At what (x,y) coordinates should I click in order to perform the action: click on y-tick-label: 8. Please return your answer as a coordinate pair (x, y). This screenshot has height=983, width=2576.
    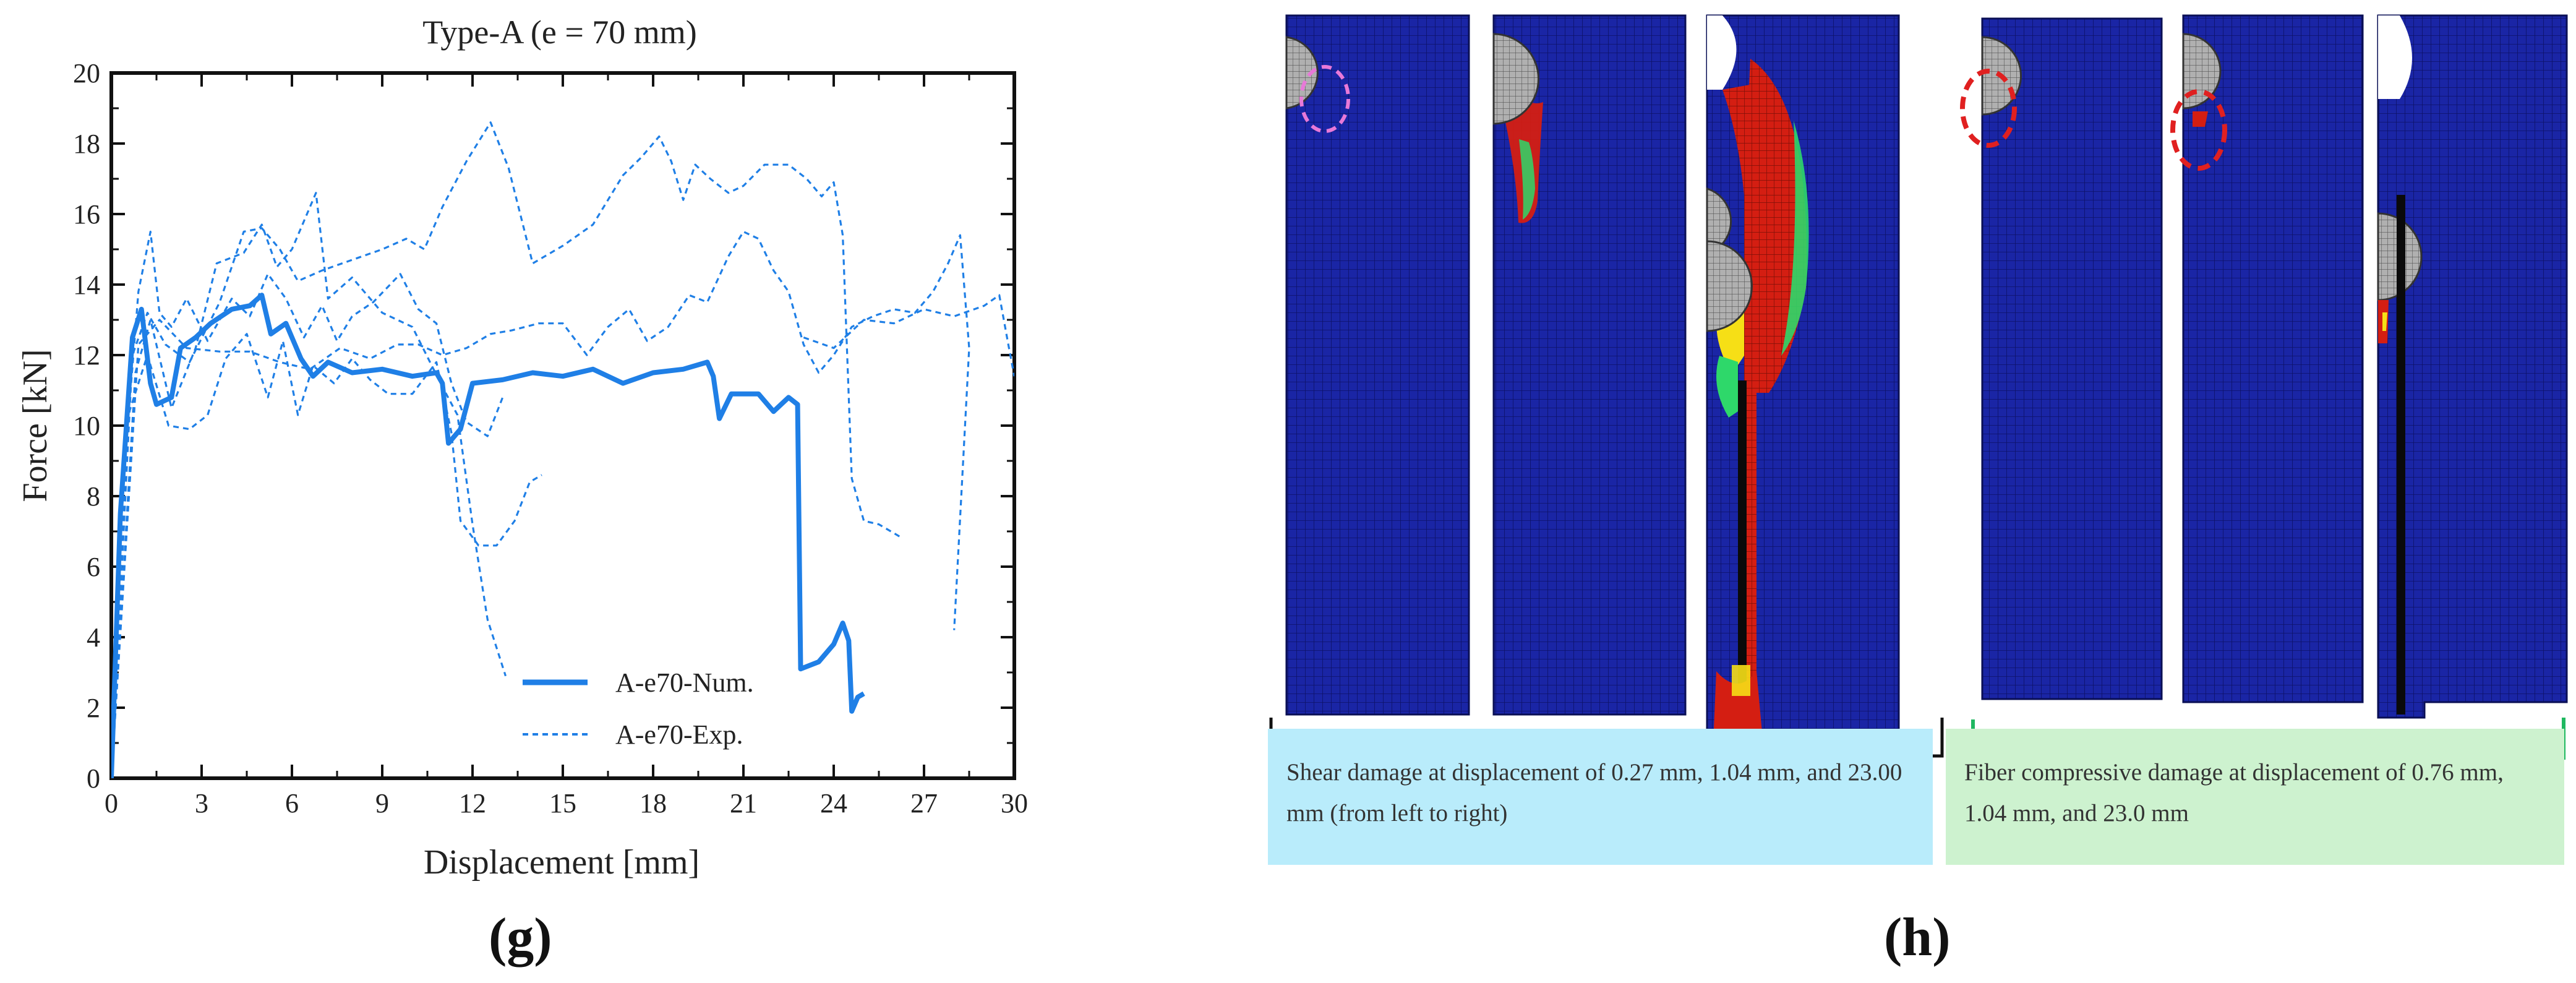
    Looking at the image, I should click on (93, 496).